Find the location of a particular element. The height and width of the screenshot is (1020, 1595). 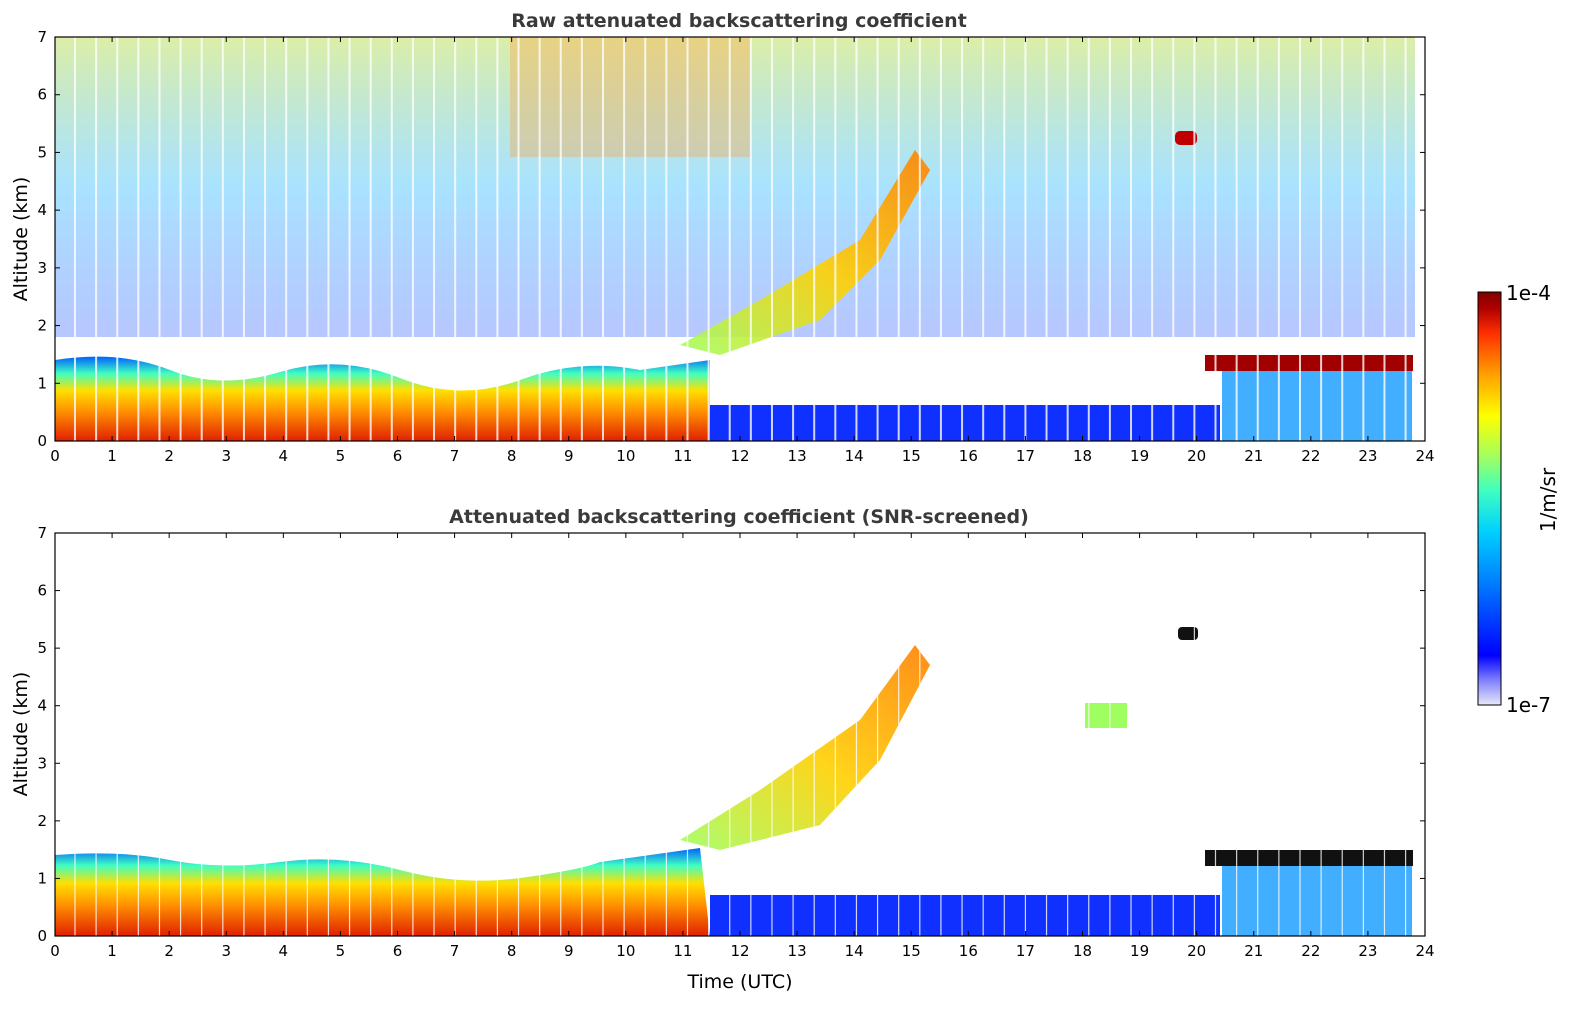

y-axis-label-screened: Altitude (km) is located at coordinates (21, 734).